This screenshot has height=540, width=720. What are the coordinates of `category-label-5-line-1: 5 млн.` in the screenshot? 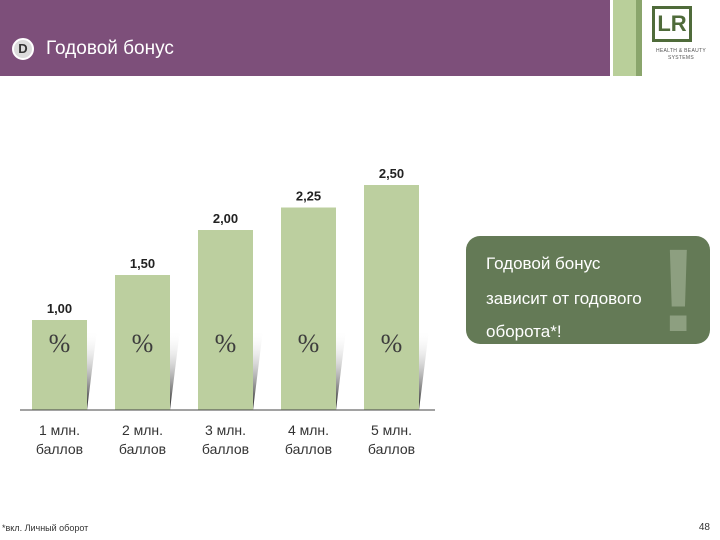 It's located at (391, 430).